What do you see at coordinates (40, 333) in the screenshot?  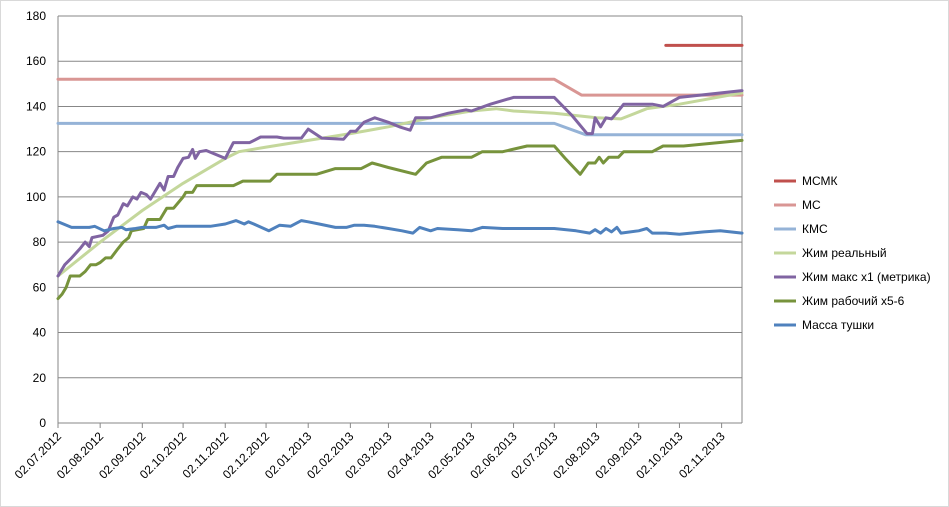 I see `y-tick-label: 40` at bounding box center [40, 333].